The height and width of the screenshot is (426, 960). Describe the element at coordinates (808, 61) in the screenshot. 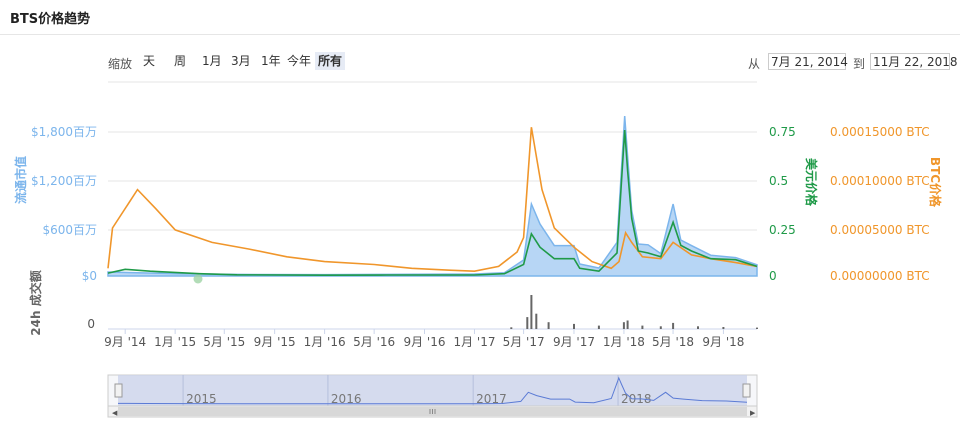

I see `range-from-input: 7月 21, 2014` at that location.